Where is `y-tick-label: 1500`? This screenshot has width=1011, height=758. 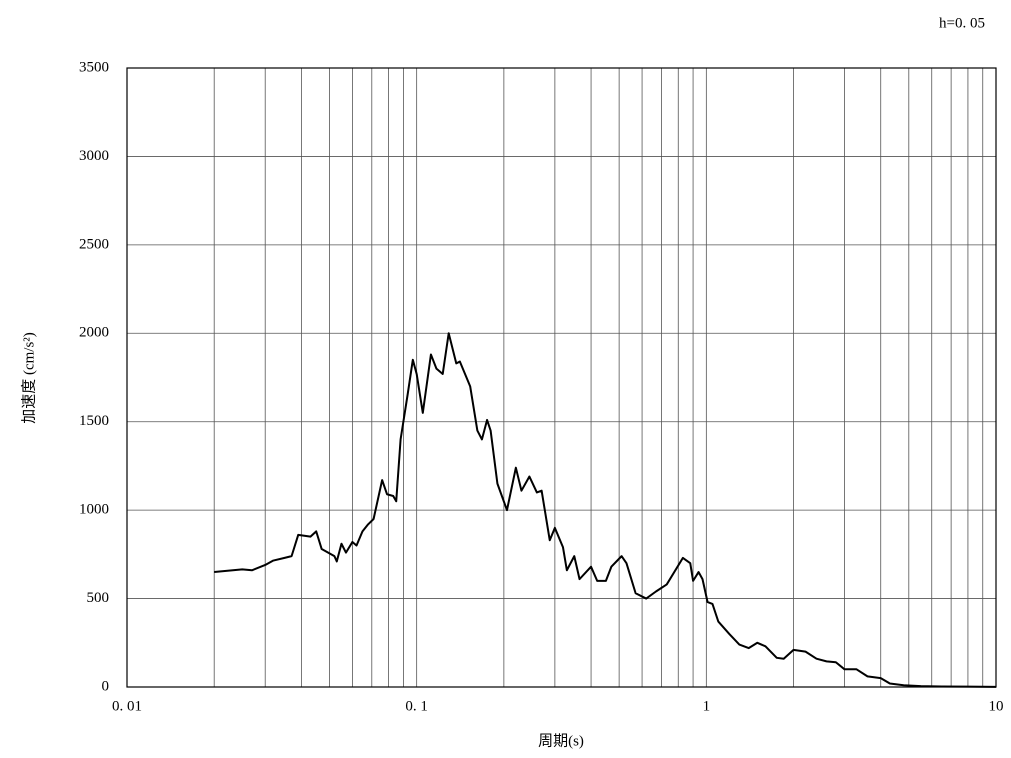 y-tick-label: 1500 is located at coordinates (94, 421).